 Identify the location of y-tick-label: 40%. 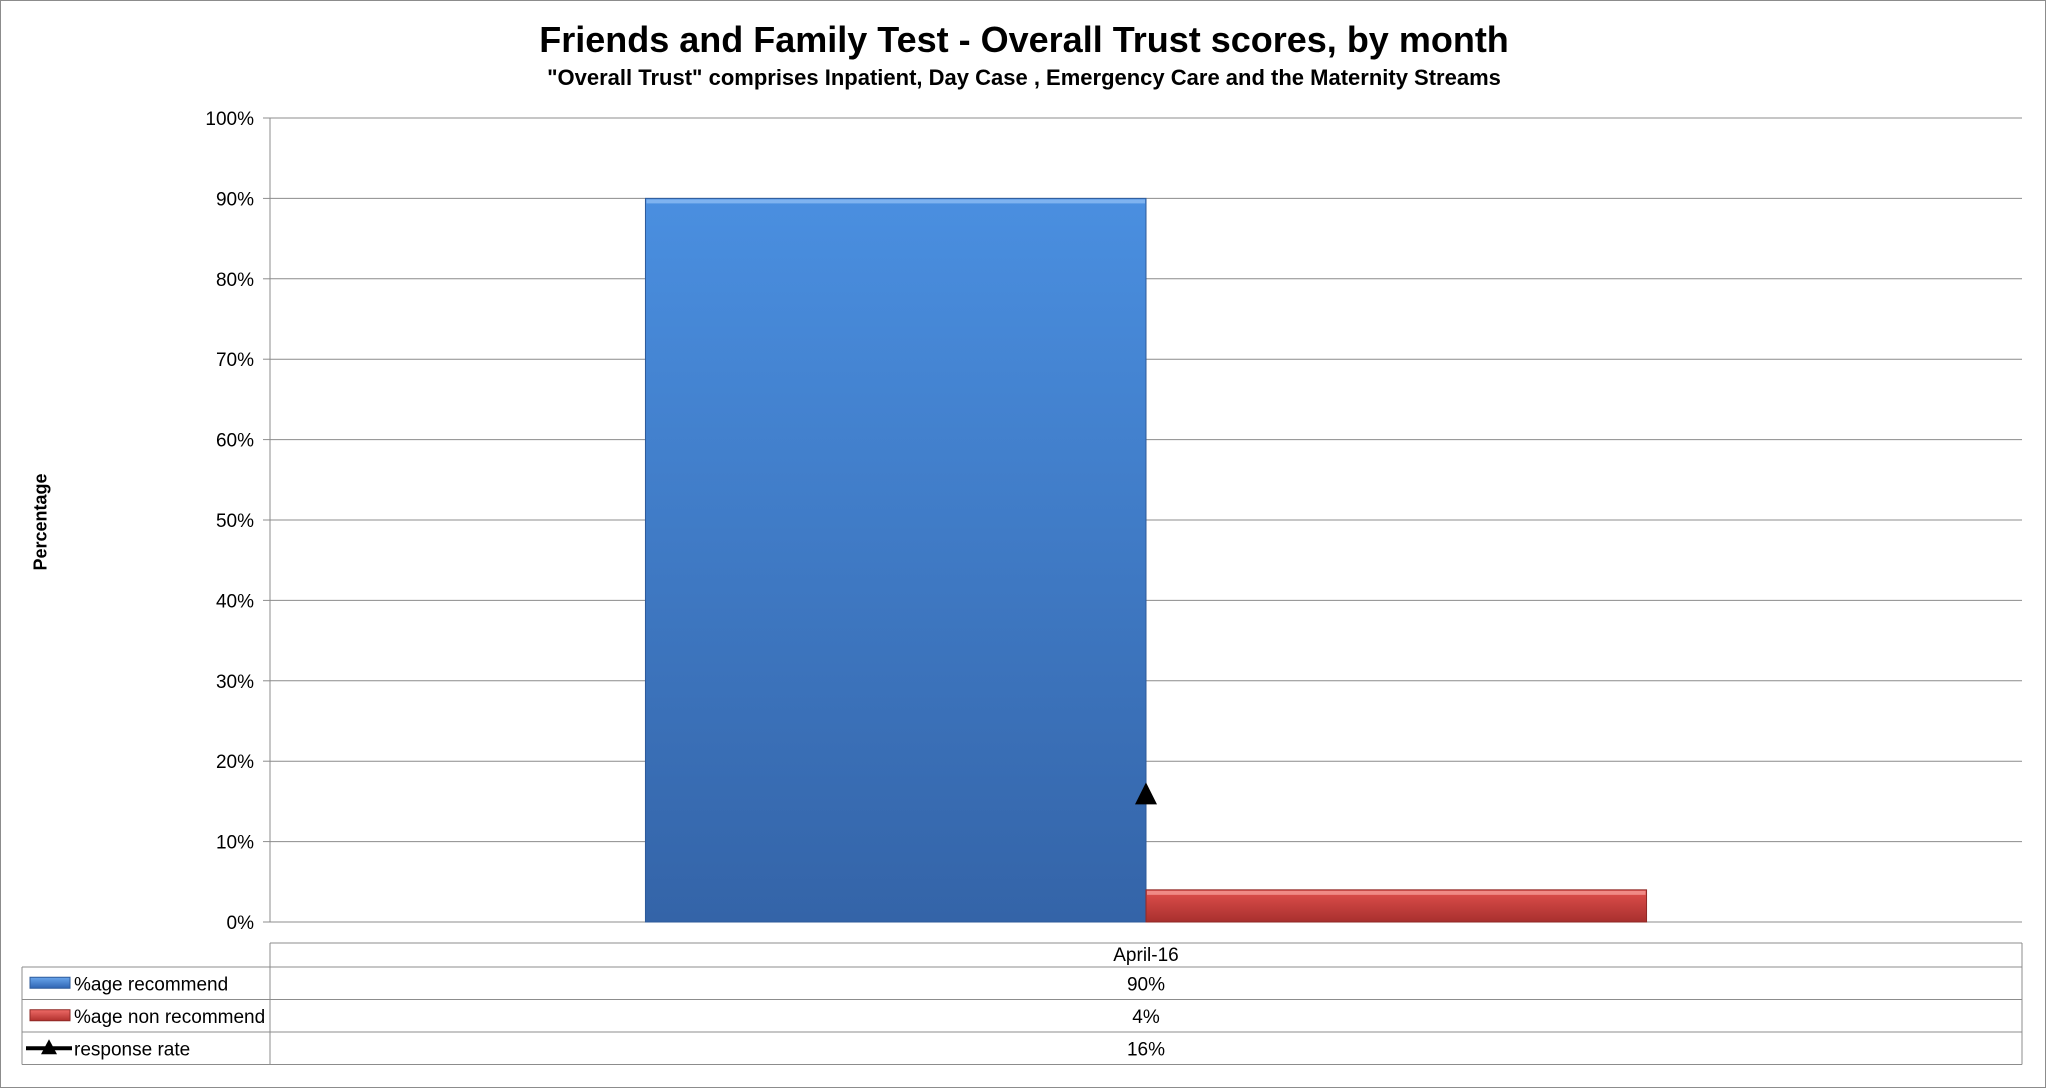
(235, 601).